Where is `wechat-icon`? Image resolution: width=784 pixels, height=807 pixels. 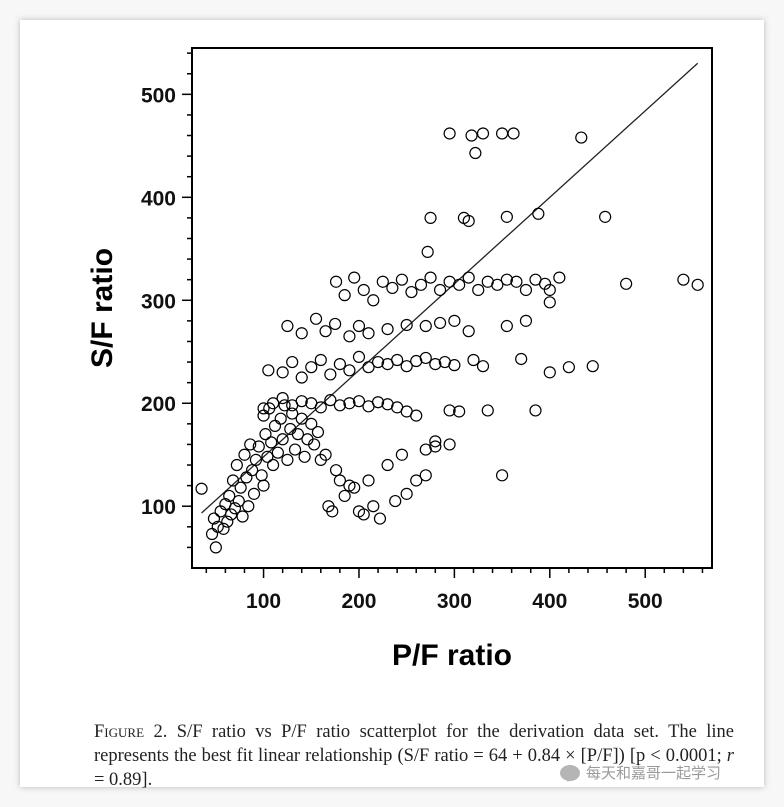 wechat-icon is located at coordinates (570, 773).